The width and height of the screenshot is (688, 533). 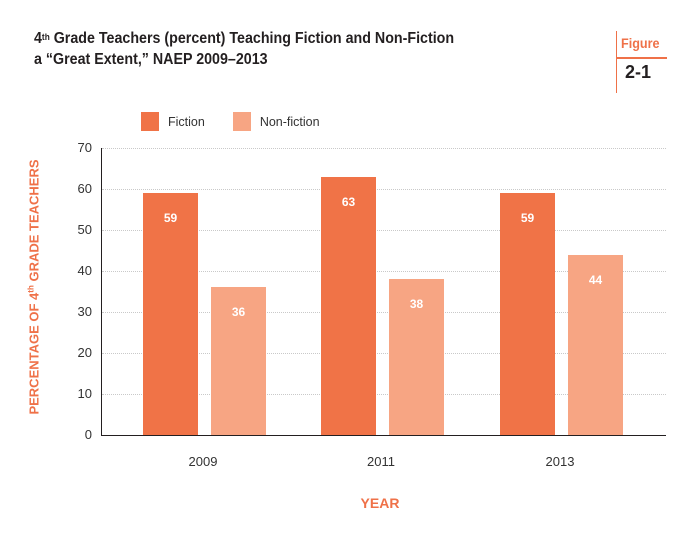 What do you see at coordinates (150, 121) in the screenshot?
I see `legend-swatch-fiction` at bounding box center [150, 121].